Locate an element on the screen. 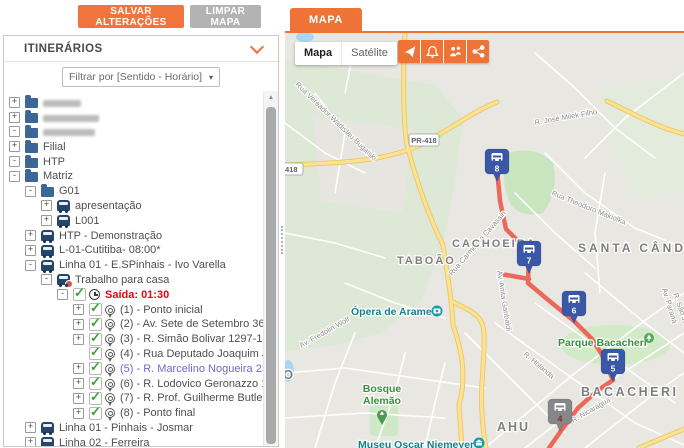 This screenshot has height=448, width=684. tree-item-stop: + (2) - Av. Sete de Setembro 362-65 is located at coordinates (133, 324).